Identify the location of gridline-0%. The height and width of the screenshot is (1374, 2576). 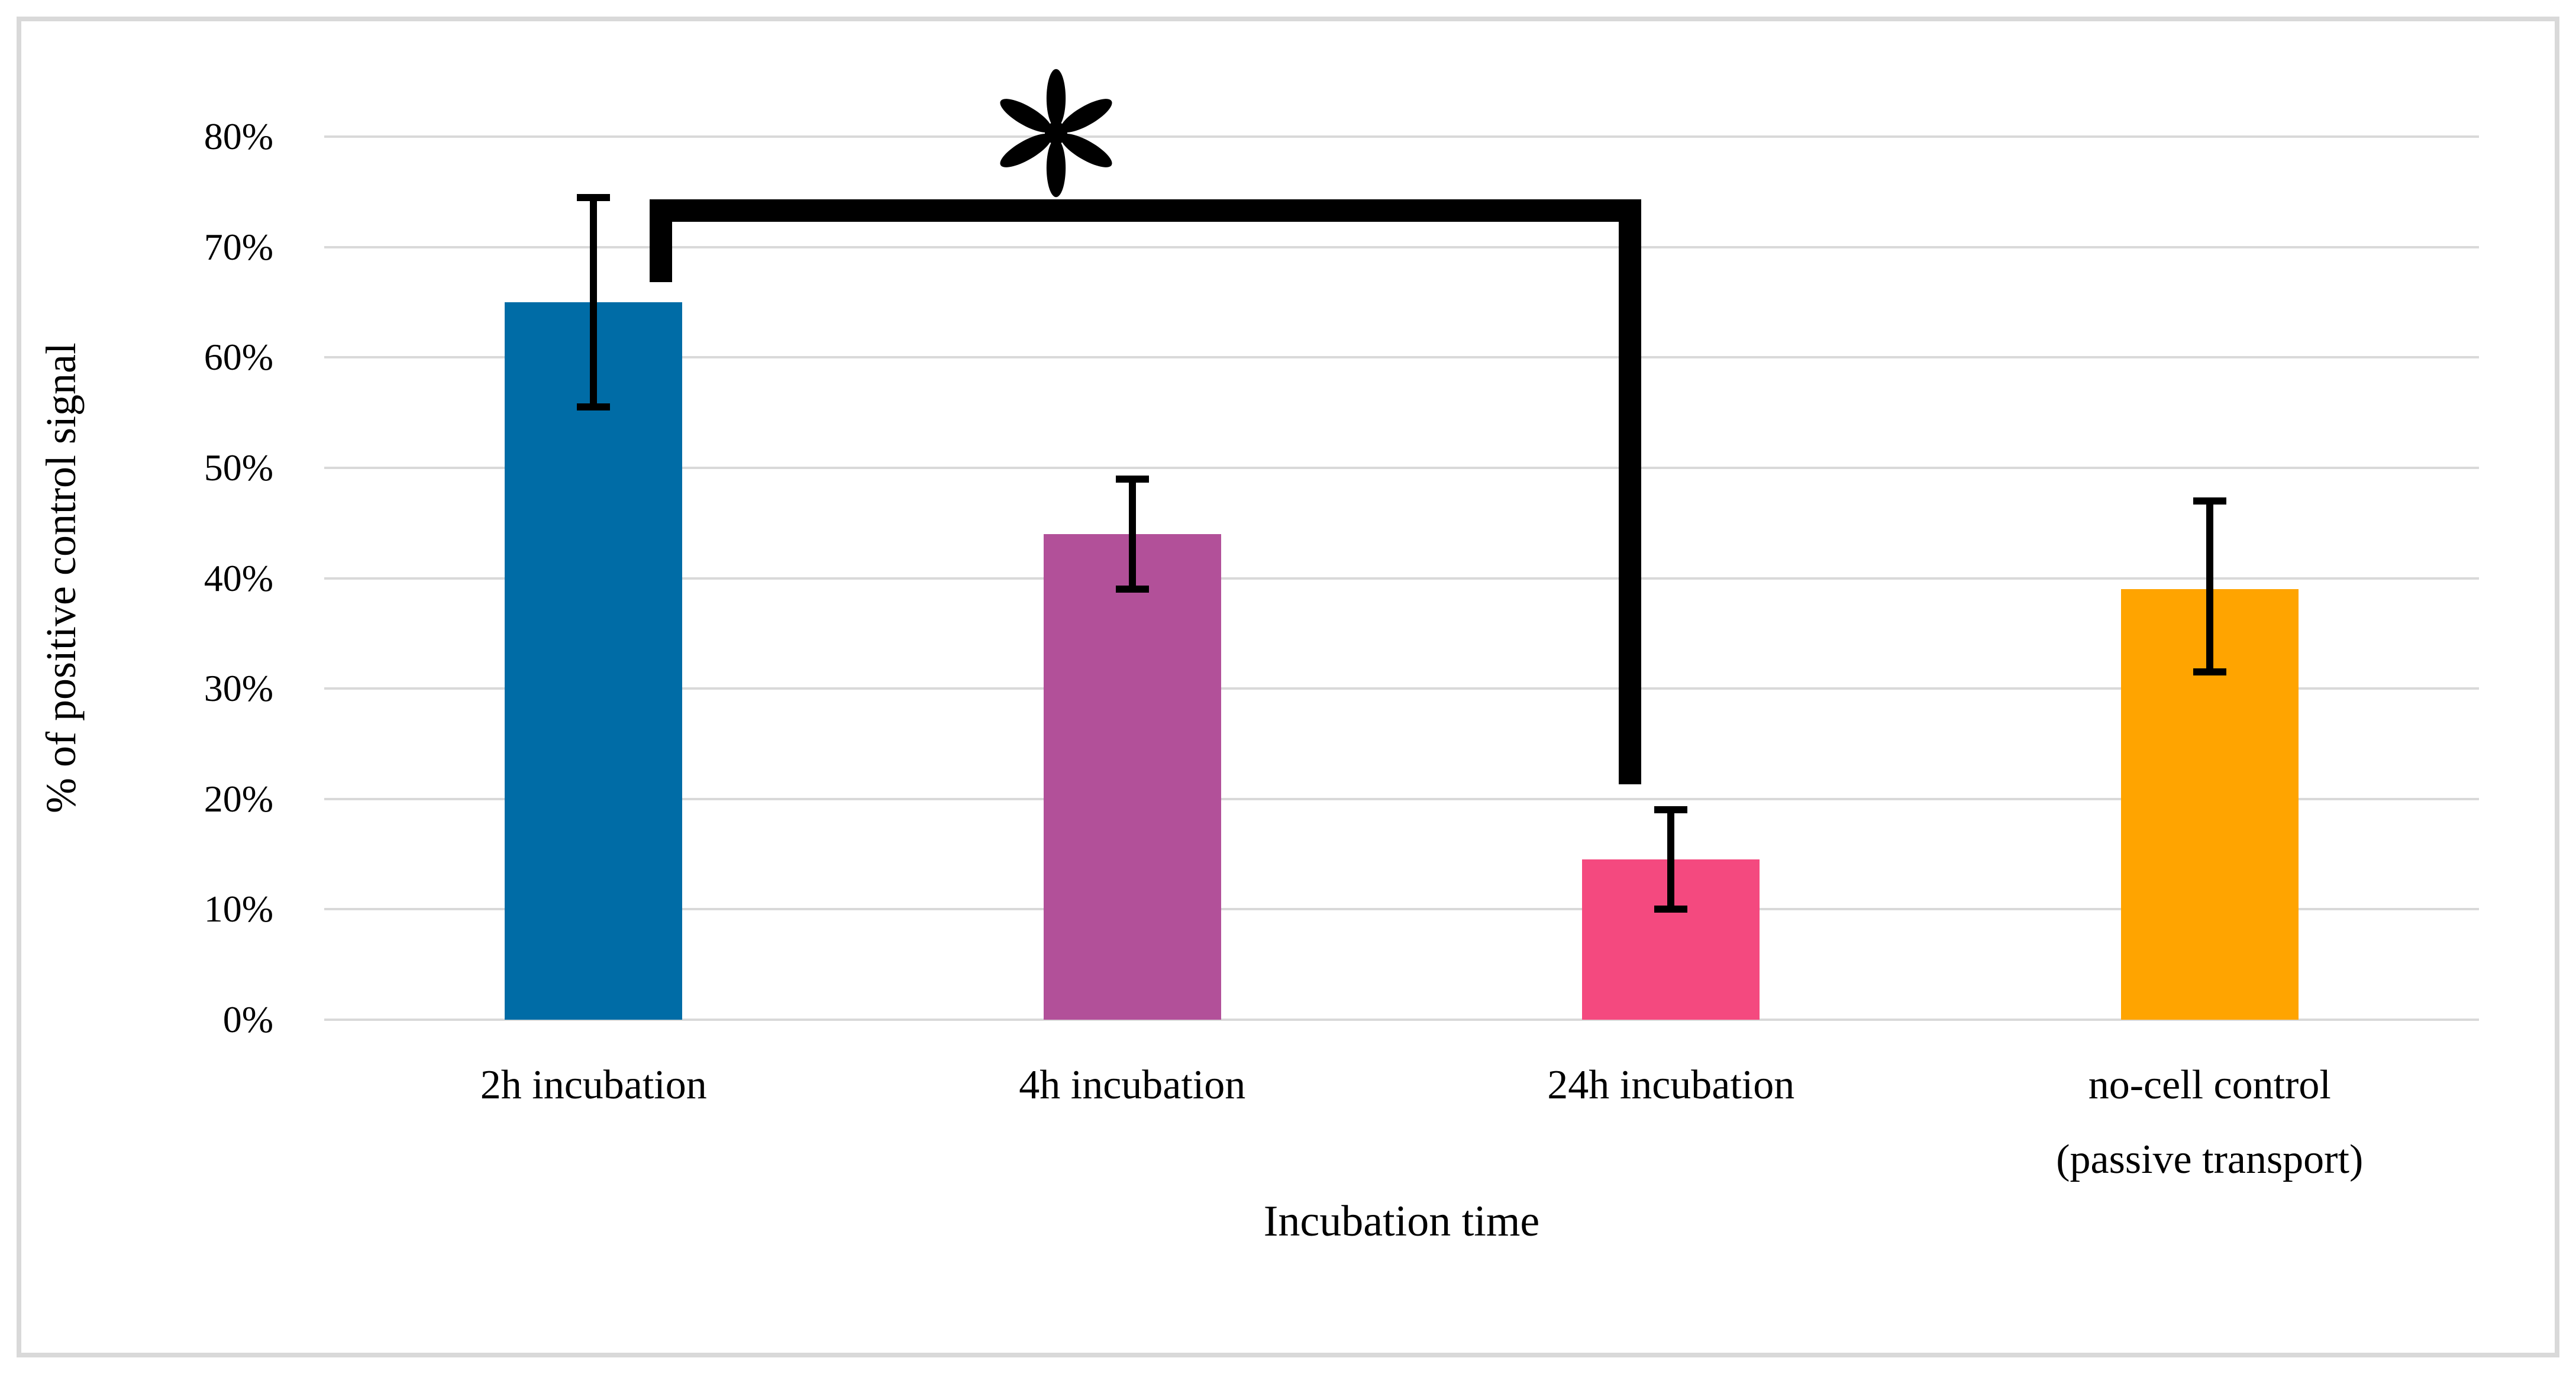
(1401, 1020).